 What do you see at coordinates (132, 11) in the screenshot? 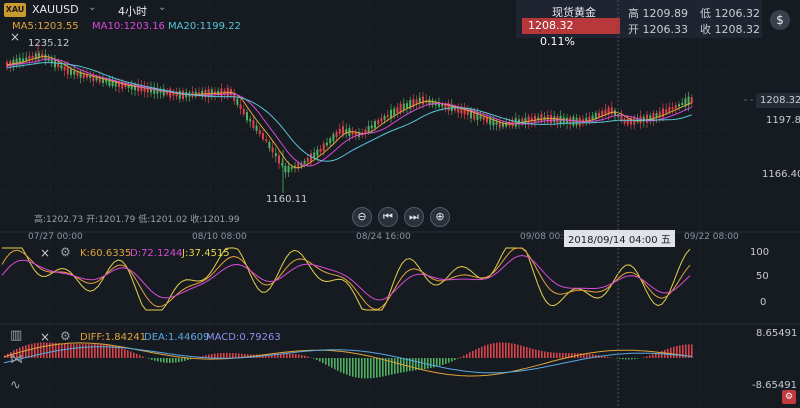
I see `period-selector: 4小时` at bounding box center [132, 11].